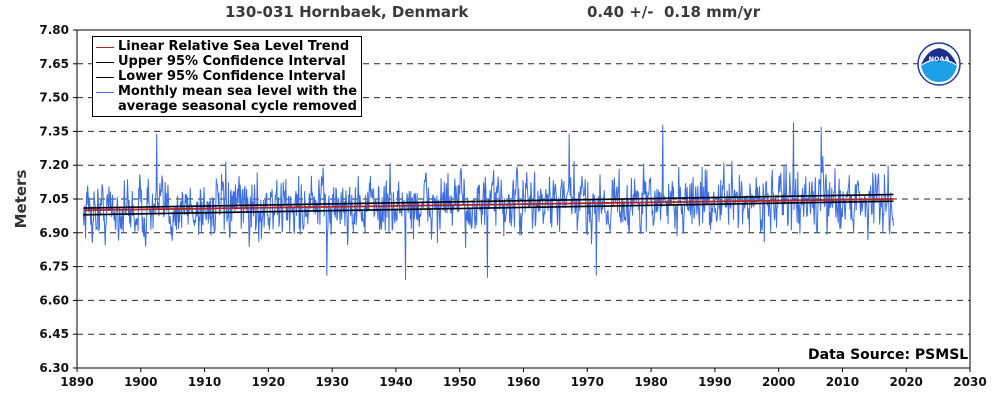 The image size is (1000, 400). I want to click on data-source-label: Data Source: PSMSL, so click(888, 355).